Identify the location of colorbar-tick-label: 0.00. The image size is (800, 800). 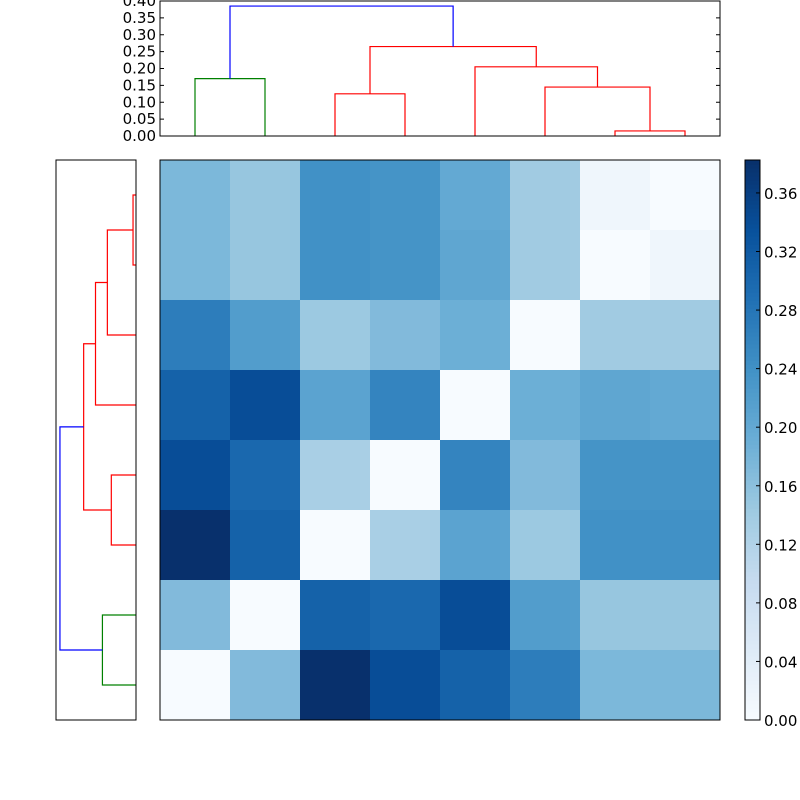
(780, 721).